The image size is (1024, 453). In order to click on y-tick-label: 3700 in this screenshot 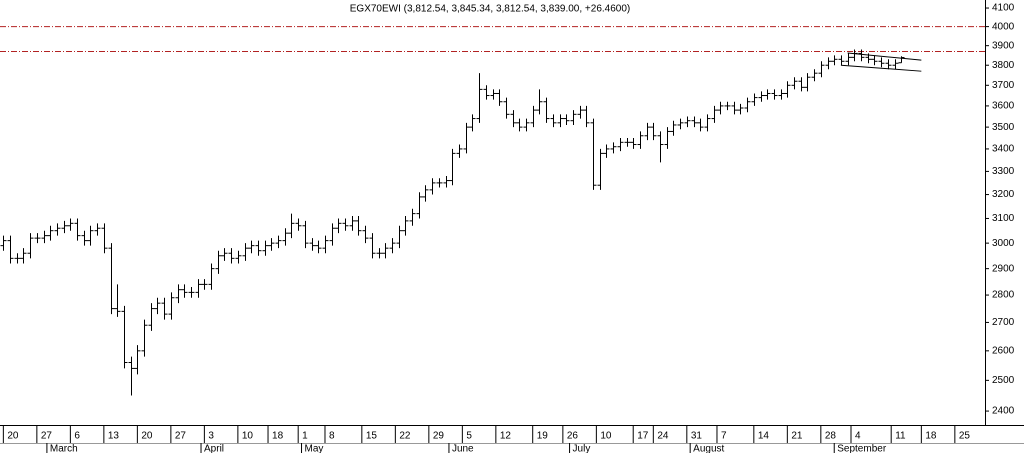, I will do `click(1003, 85)`.